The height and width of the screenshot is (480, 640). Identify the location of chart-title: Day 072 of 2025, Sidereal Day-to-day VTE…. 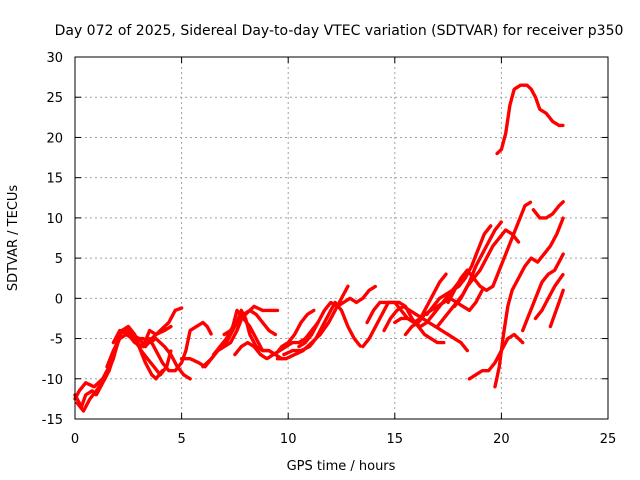
(339, 31).